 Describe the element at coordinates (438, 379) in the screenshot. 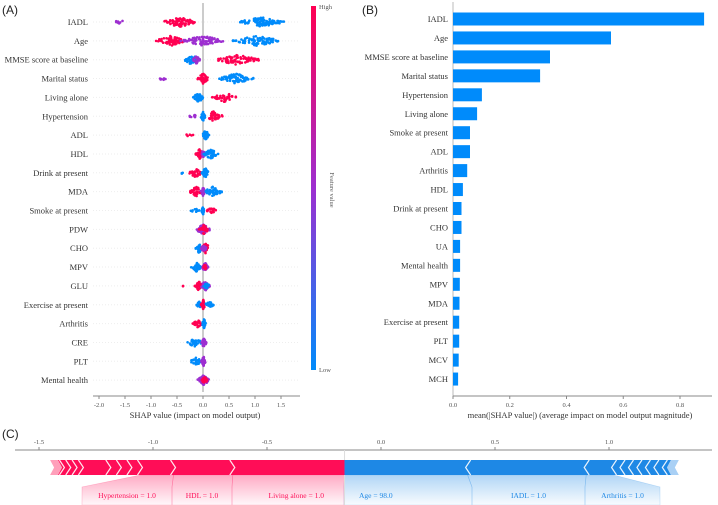

I see `bar-label: MCH` at that location.